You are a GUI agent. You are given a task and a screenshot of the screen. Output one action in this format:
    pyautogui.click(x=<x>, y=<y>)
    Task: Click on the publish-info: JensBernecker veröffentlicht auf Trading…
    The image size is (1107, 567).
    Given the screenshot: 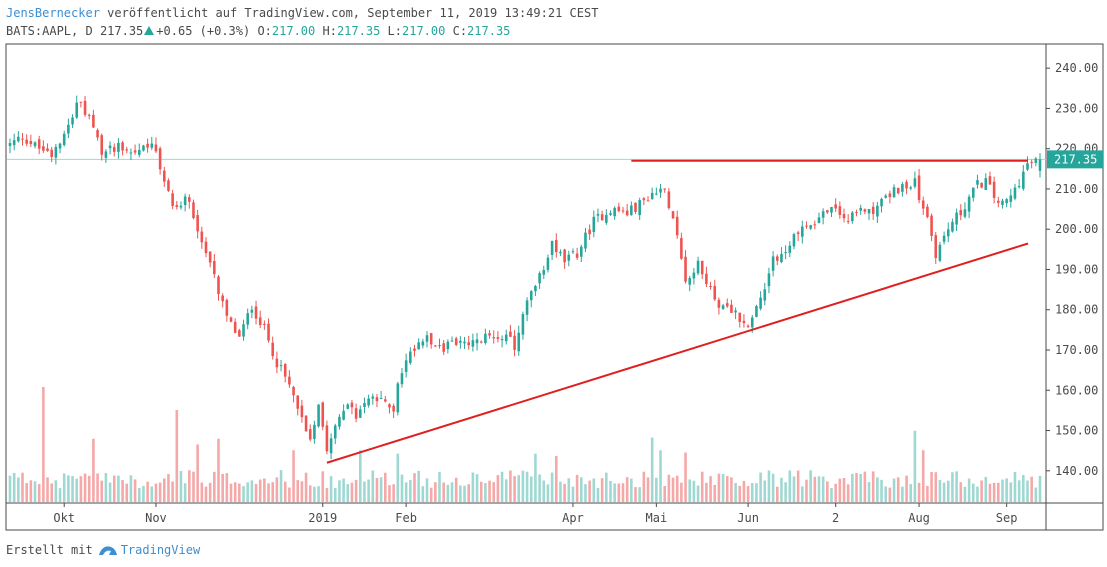 What is the action you would take?
    pyautogui.click(x=302, y=13)
    